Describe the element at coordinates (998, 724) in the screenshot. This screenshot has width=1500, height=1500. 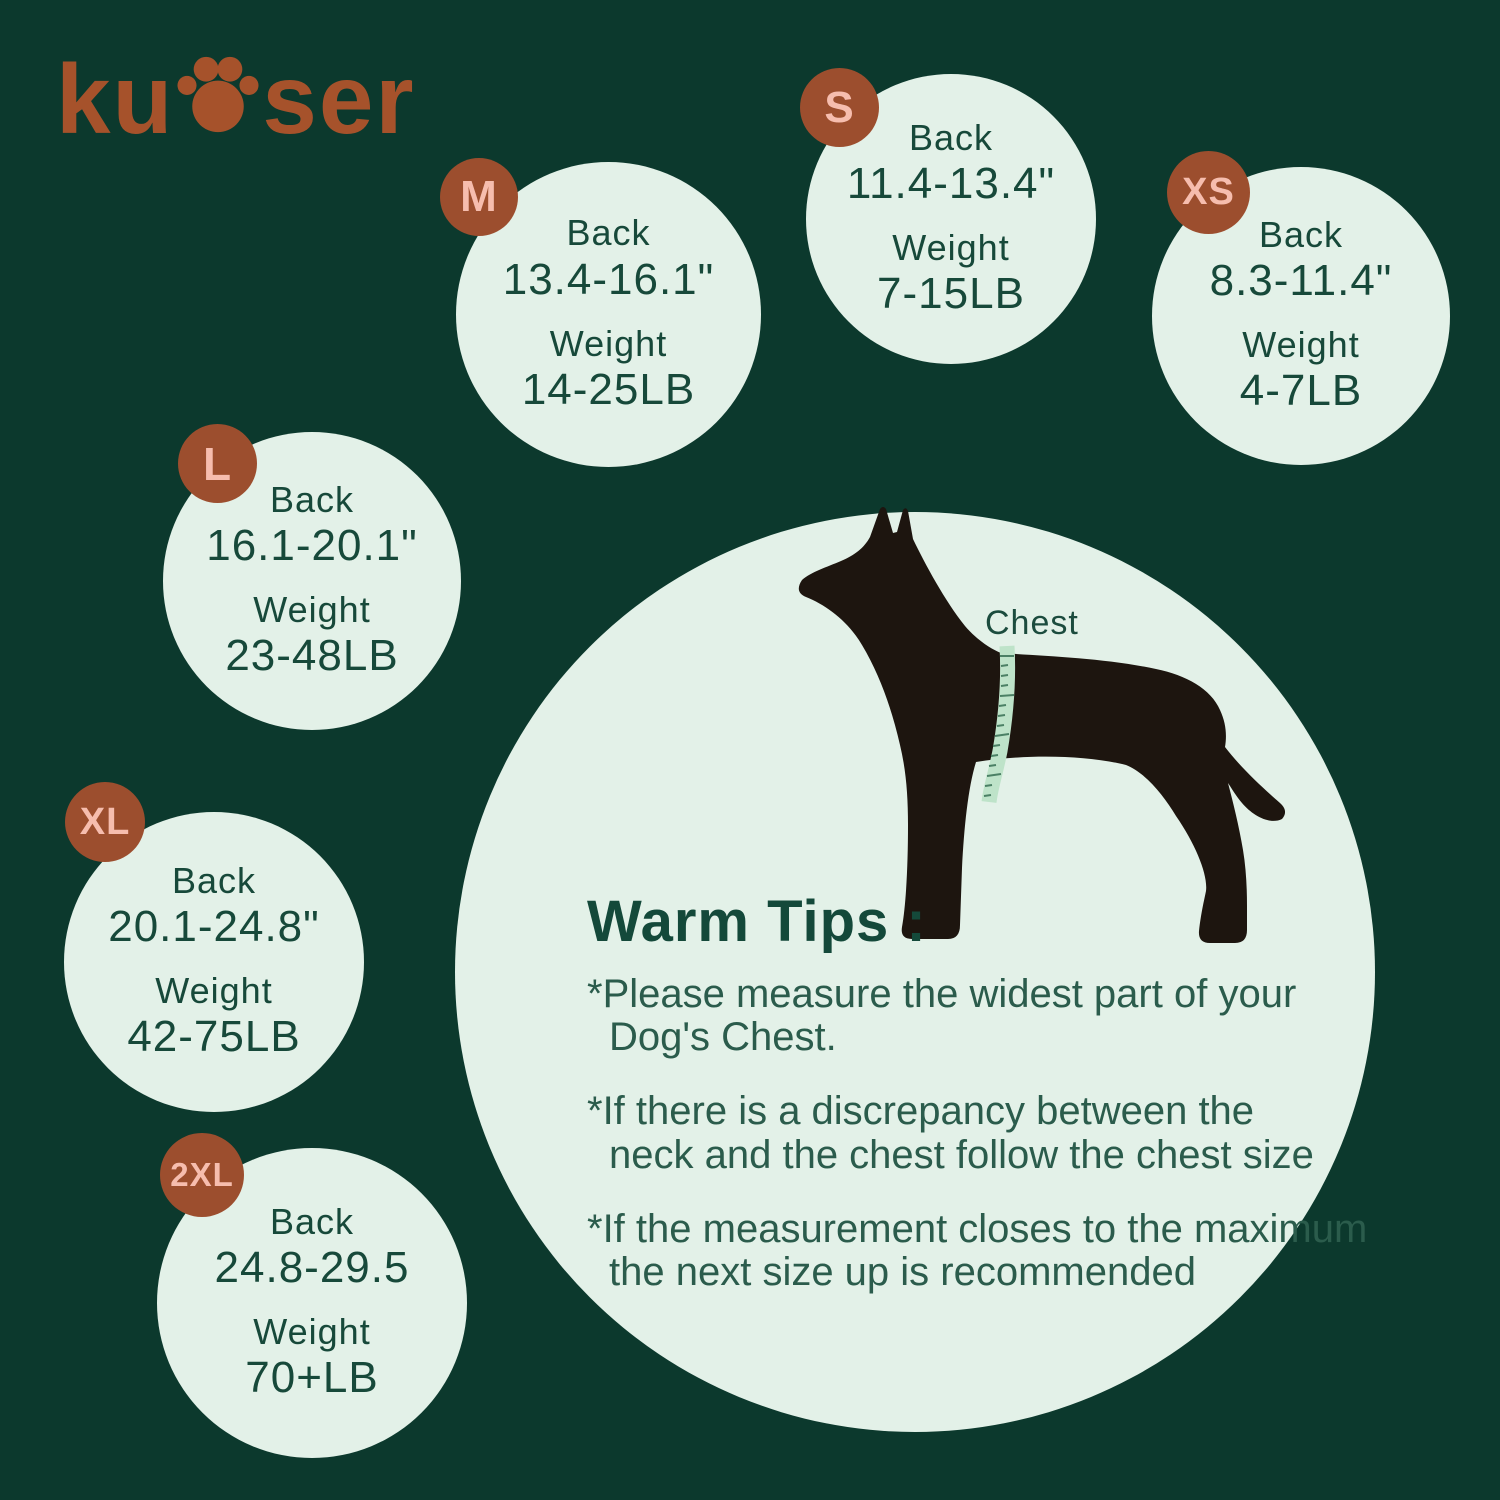
I see `measuring-tape-icon` at that location.